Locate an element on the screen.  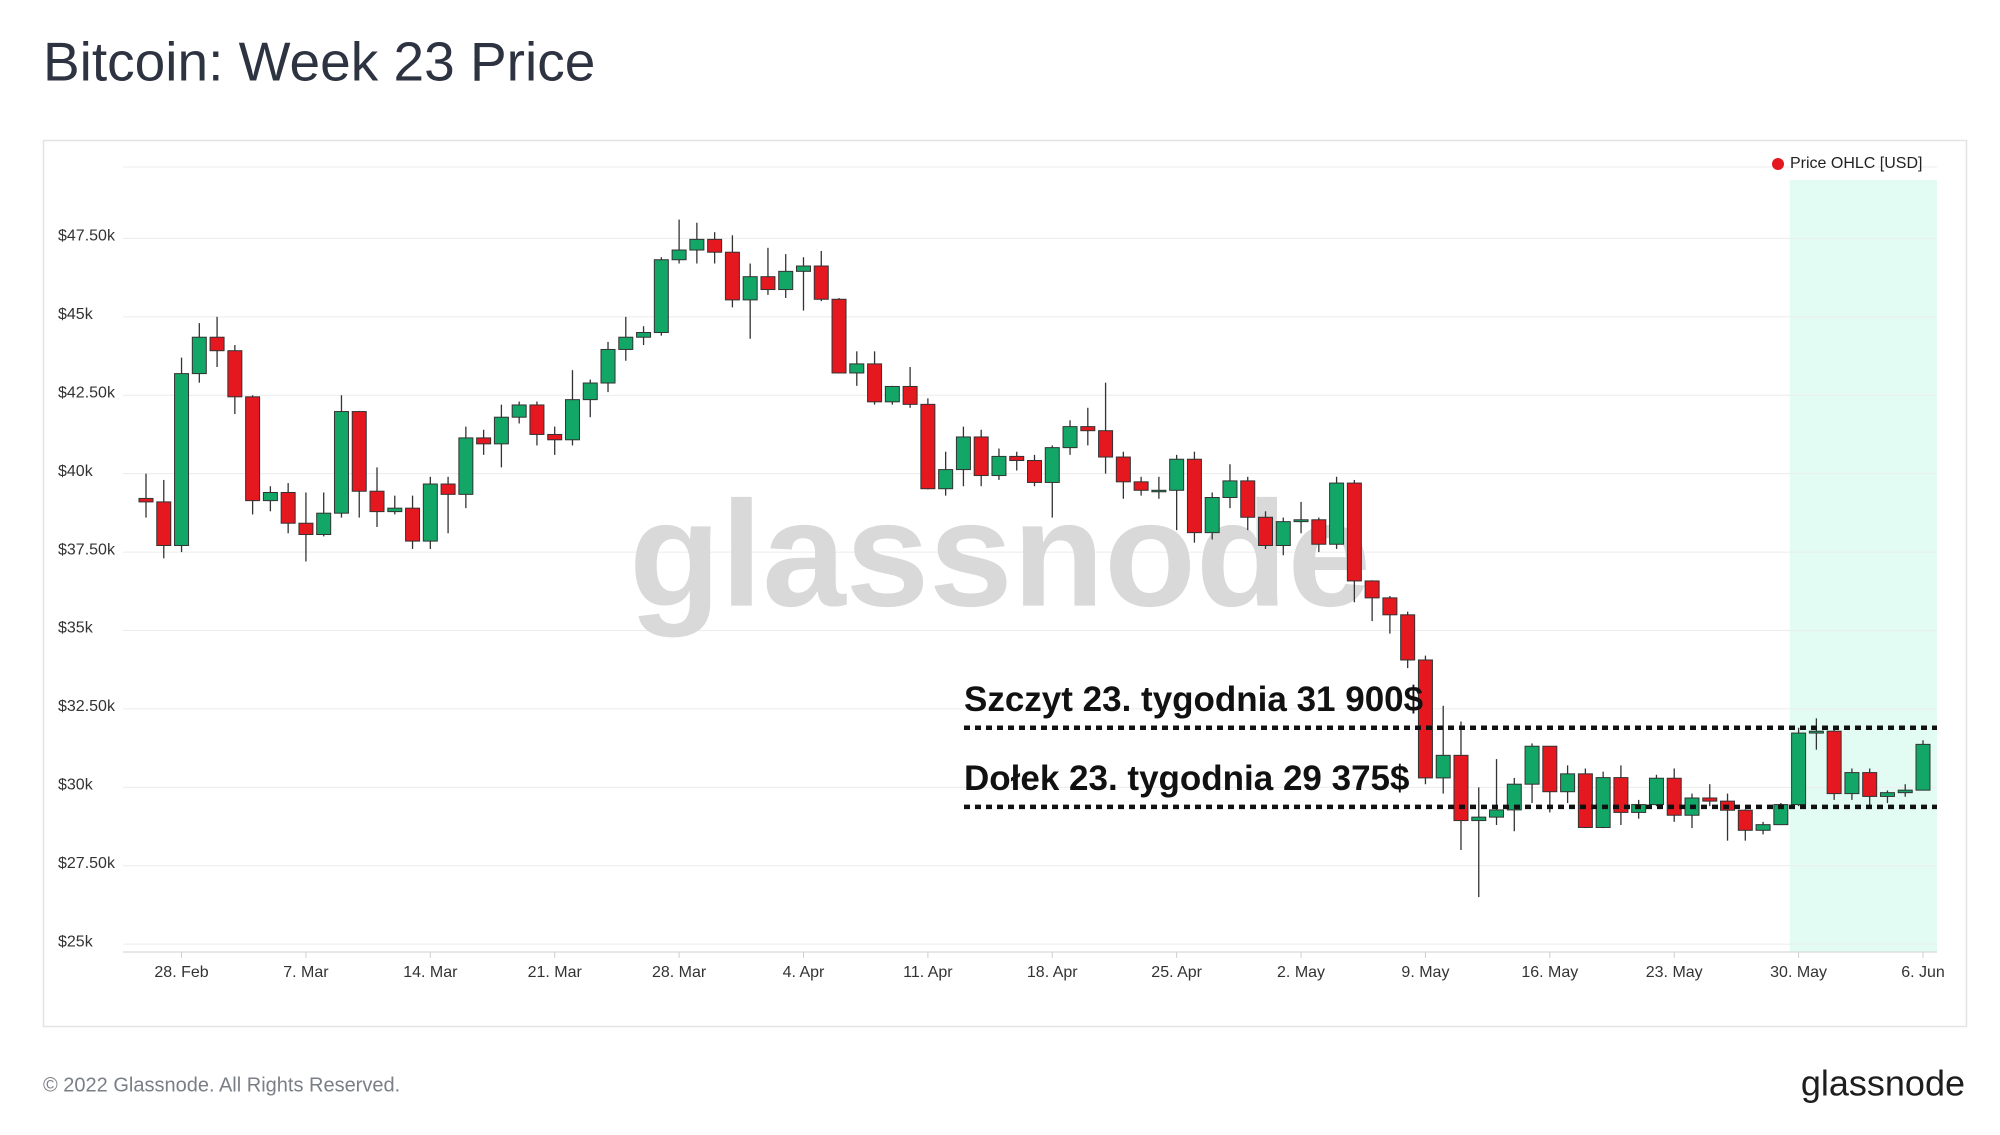
y-tick-label: $27.50k is located at coordinates (87, 863).